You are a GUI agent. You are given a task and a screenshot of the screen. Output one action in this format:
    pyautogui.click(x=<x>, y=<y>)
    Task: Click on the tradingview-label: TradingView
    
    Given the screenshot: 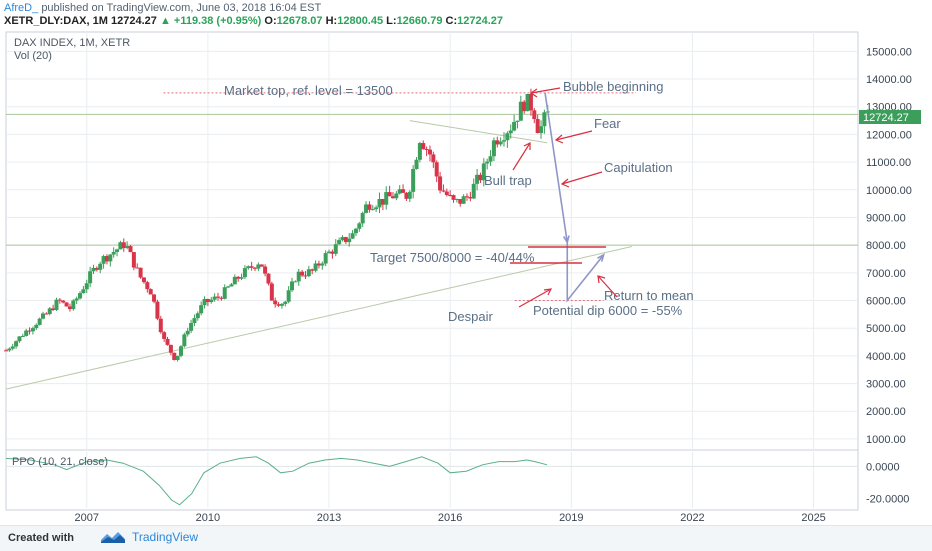 What is the action you would take?
    pyautogui.click(x=165, y=537)
    